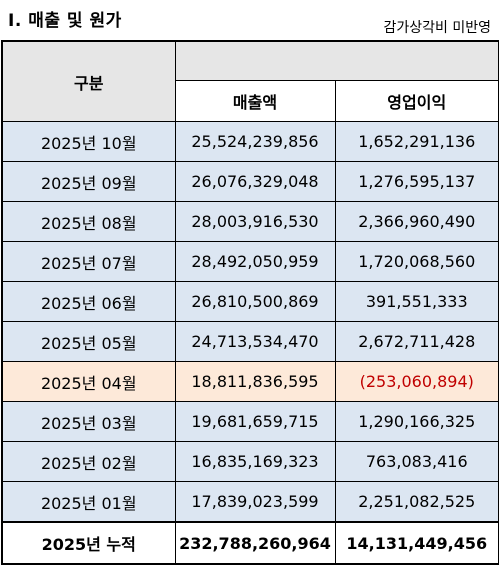 This screenshot has height=565, width=499. Describe the element at coordinates (416, 421) in the screenshot. I see `row-op-profit: 1,290,166,325` at that location.